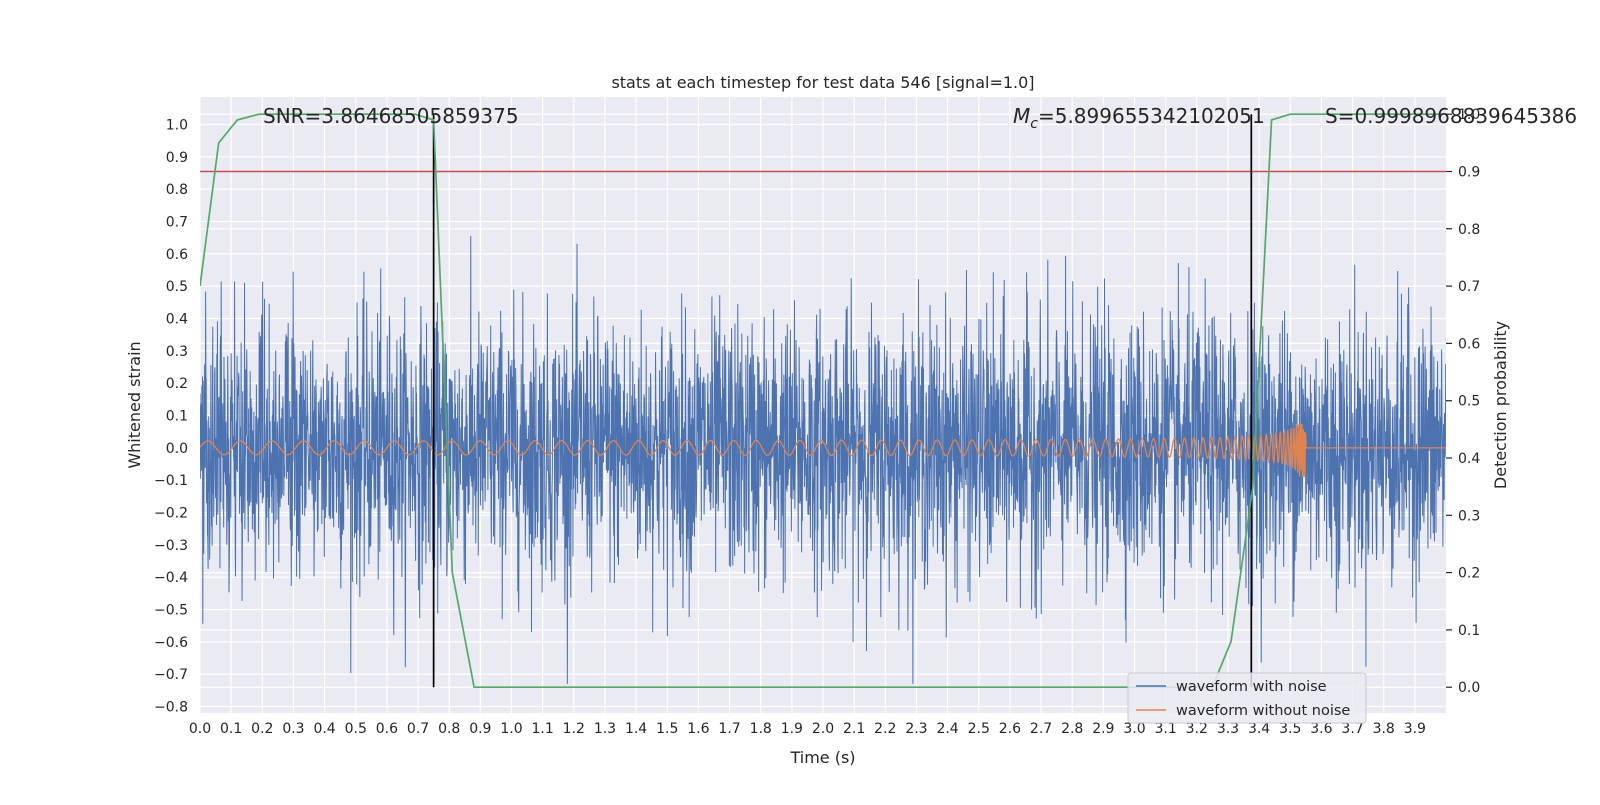 The image size is (1600, 805). What do you see at coordinates (1469, 574) in the screenshot?
I see `y2-tick-label: 0.2` at bounding box center [1469, 574].